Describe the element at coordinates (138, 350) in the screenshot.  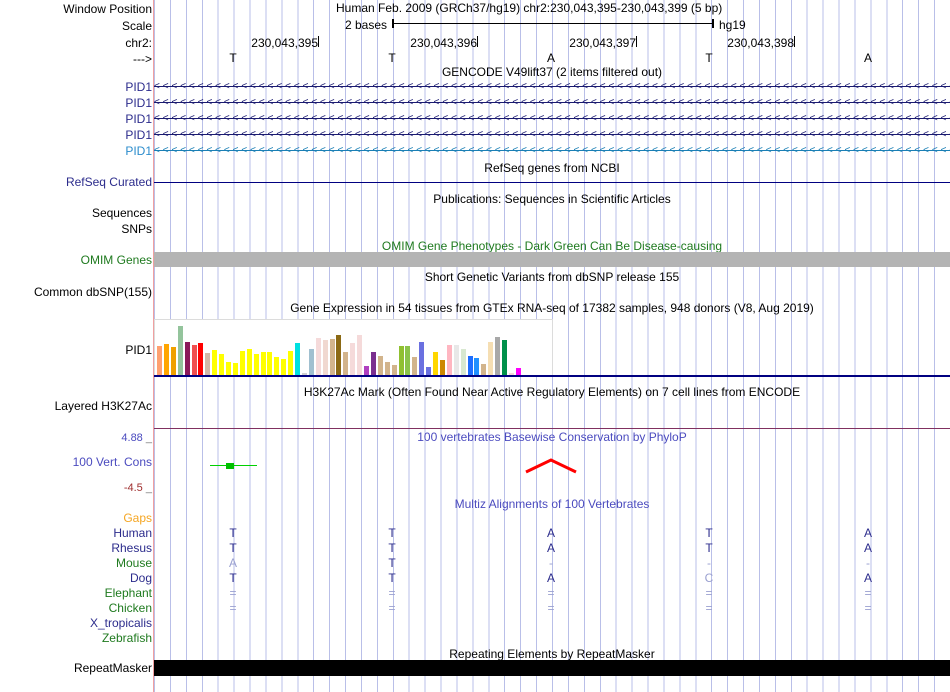
I see `track-label-gtex-pid1: PID1` at that location.